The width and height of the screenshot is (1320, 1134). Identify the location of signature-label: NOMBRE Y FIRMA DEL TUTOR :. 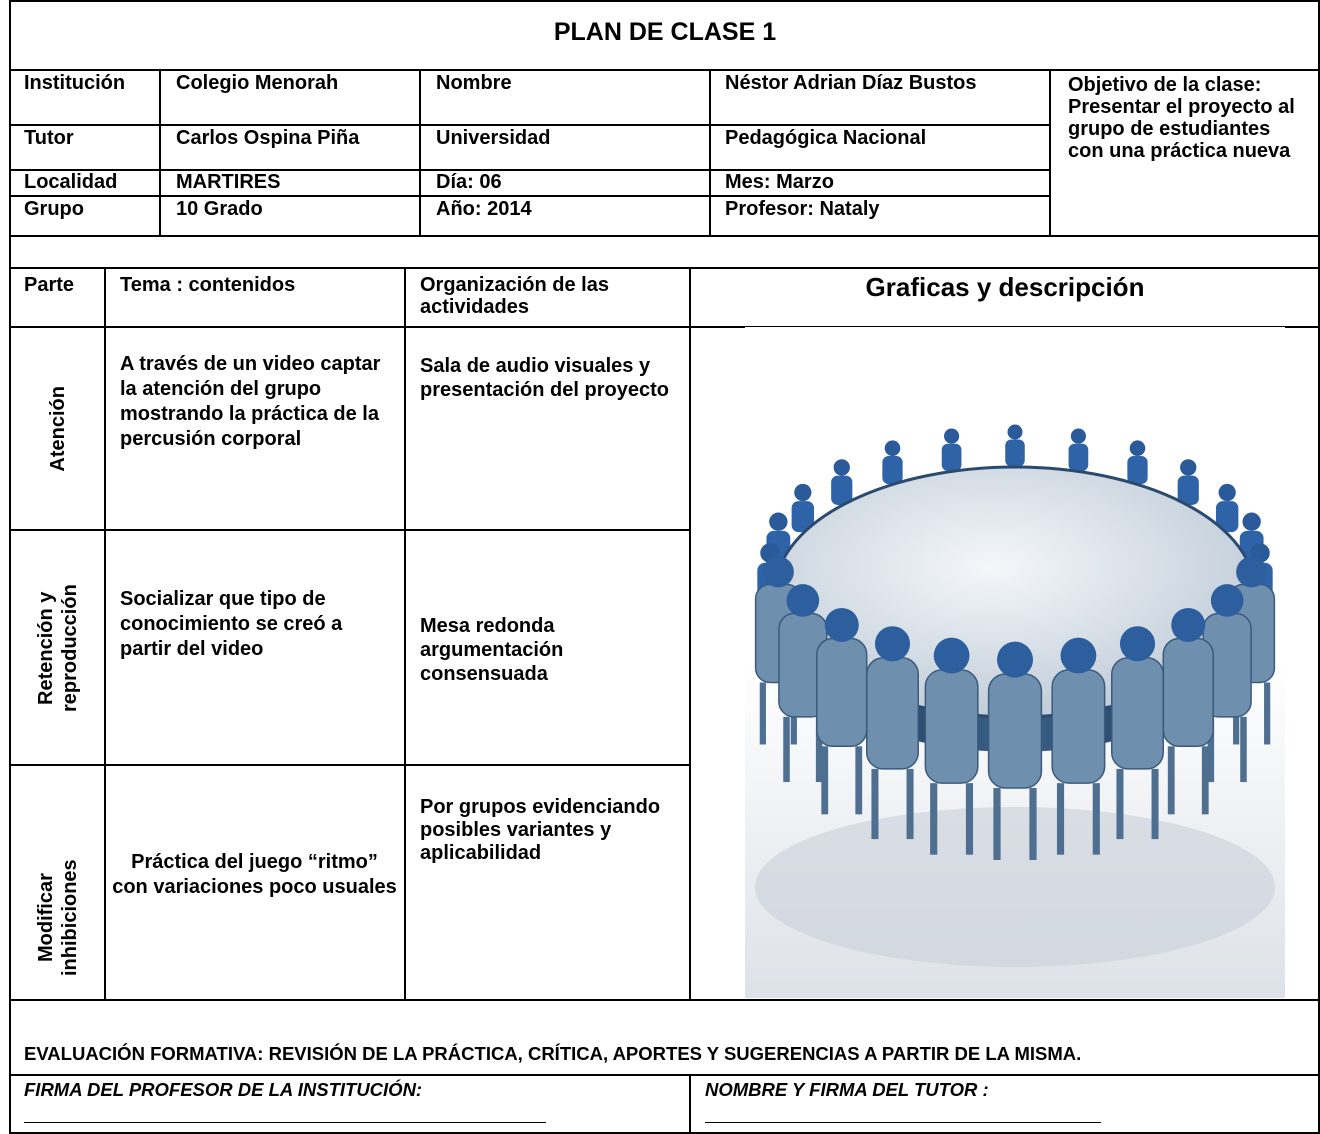
(847, 1089).